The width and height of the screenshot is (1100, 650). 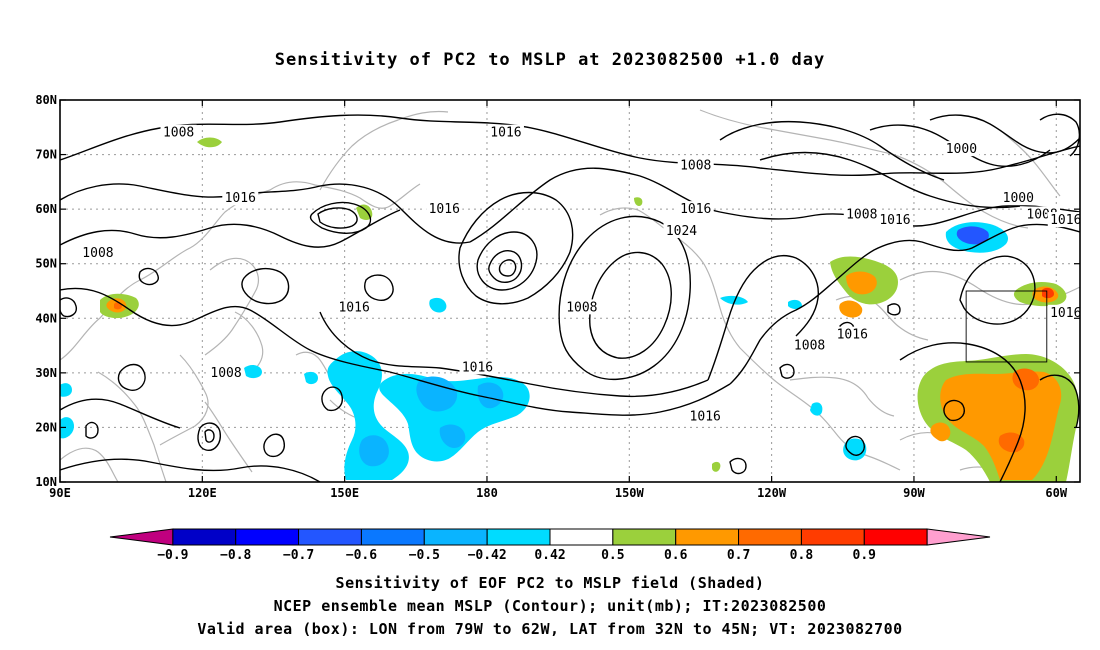 What do you see at coordinates (46, 318) in the screenshot?
I see `lat-tick-label: 40N` at bounding box center [46, 318].